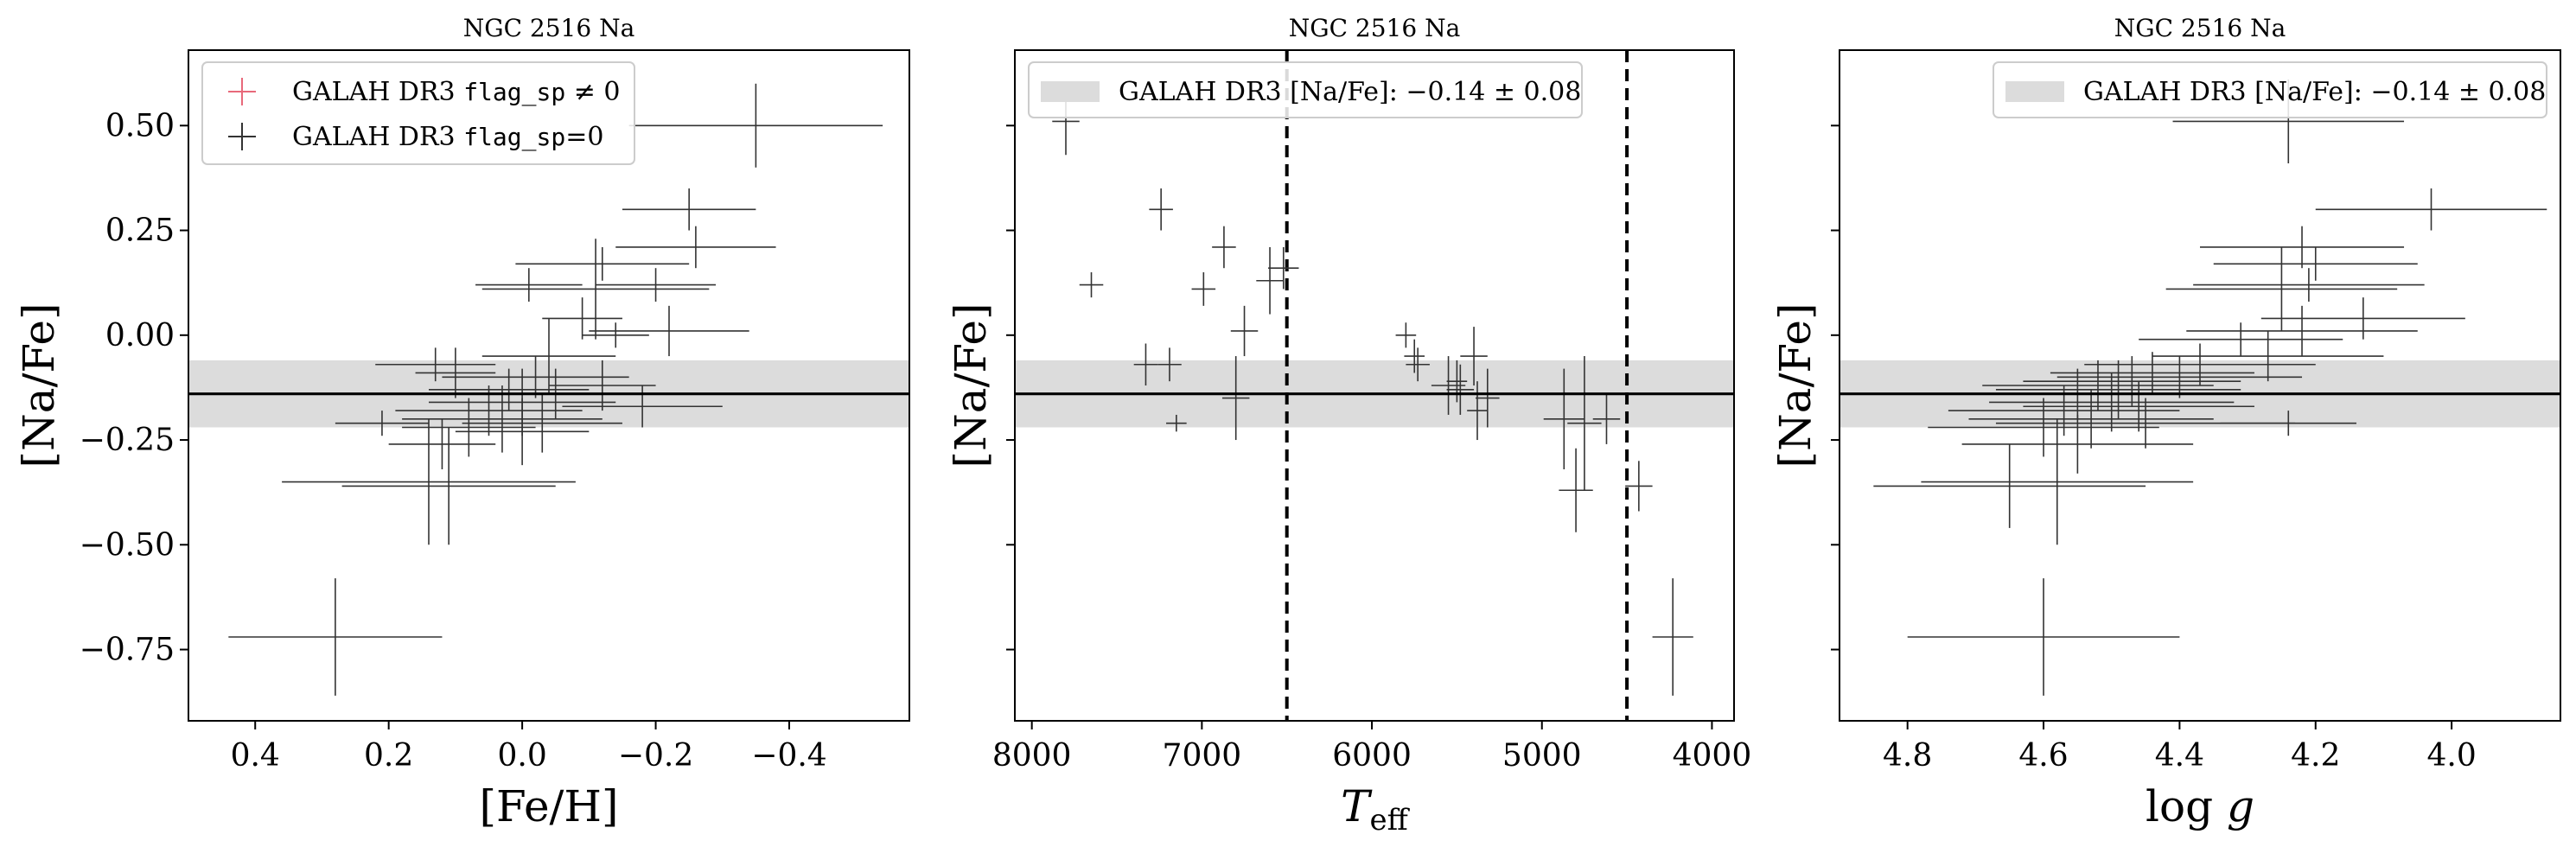 The image size is (2576, 847). I want to click on y-tick-label: 0.25, so click(140, 231).